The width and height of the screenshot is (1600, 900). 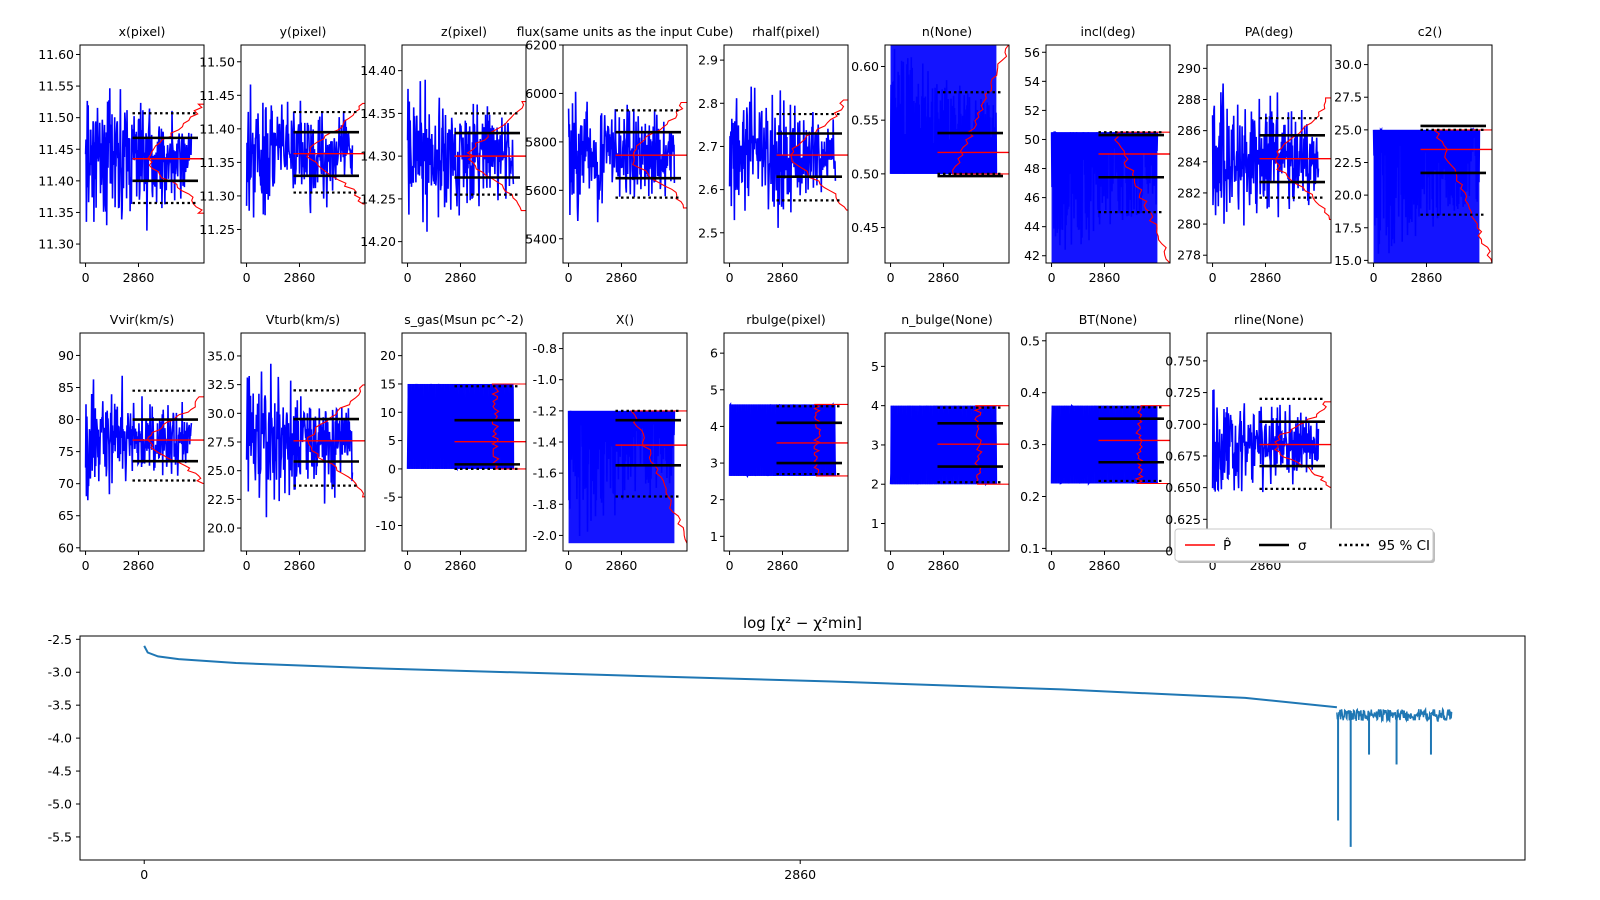 I want to click on y-tick-label: 70, so click(x=66, y=483).